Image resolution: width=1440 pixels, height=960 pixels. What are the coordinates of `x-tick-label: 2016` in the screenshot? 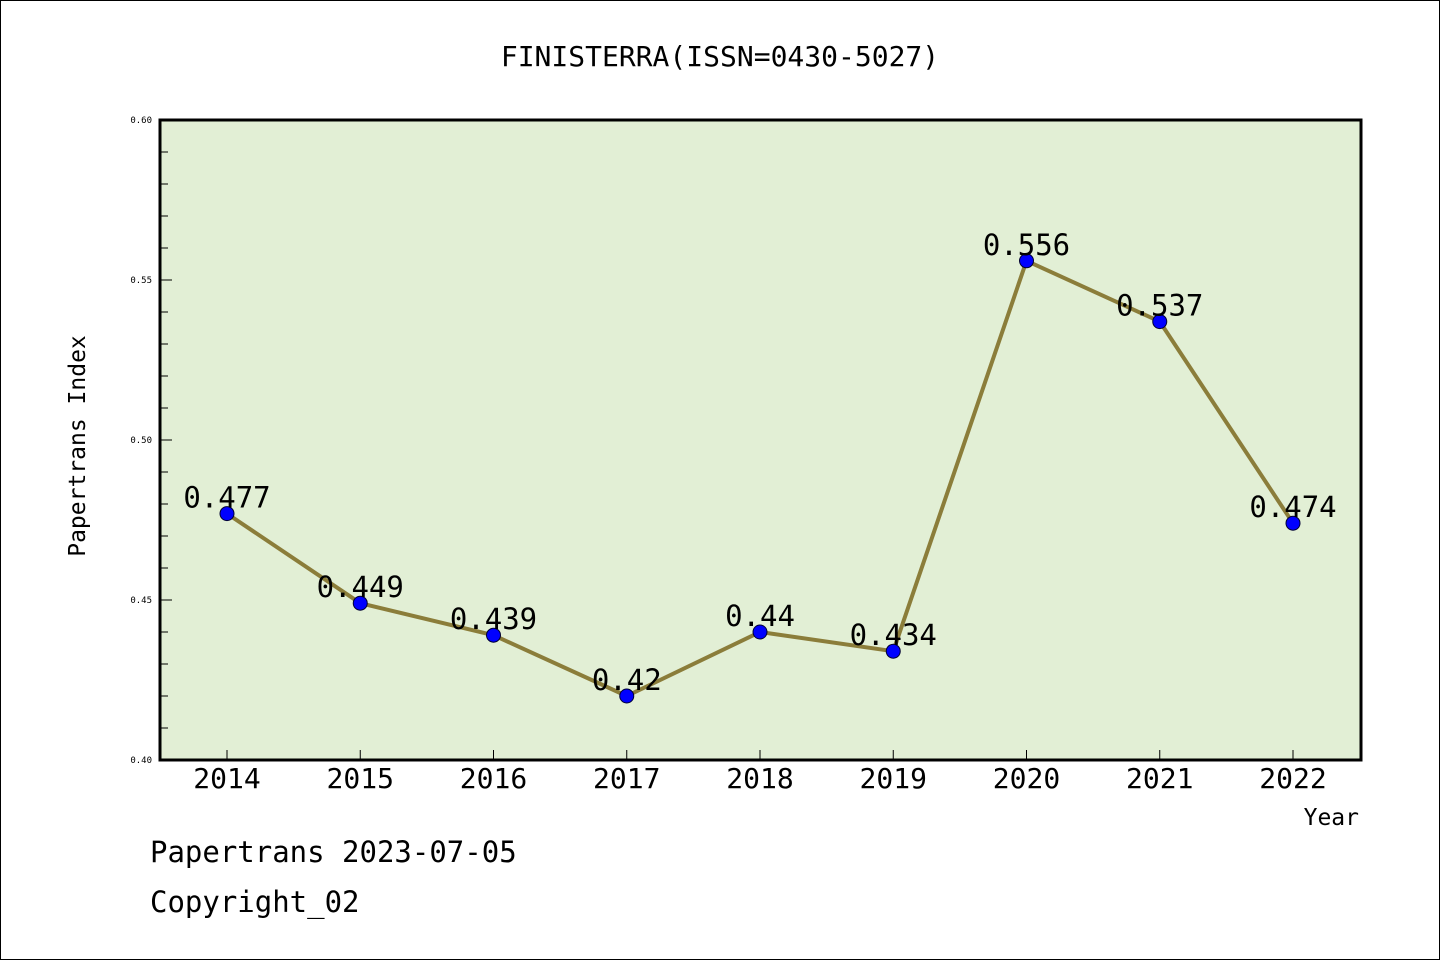 It's located at (493, 778).